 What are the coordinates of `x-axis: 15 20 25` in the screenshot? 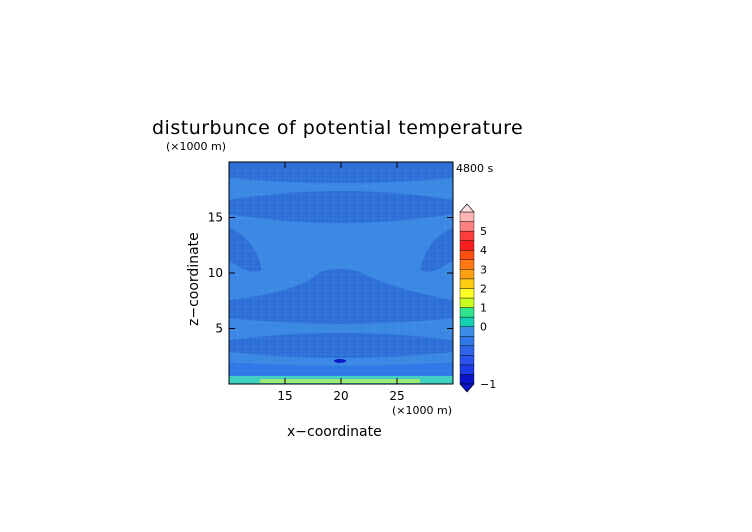 It's located at (341, 282).